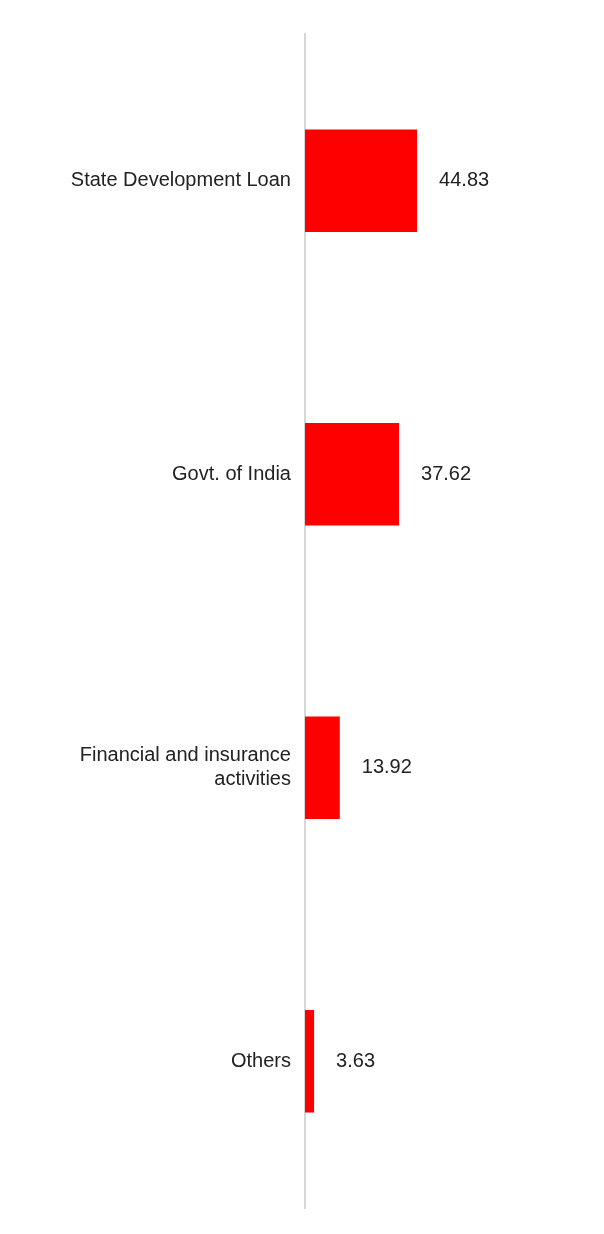 Image resolution: width=604 pixels, height=1234 pixels. Describe the element at coordinates (386, 766) in the screenshot. I see `data-label: 13.92` at that location.